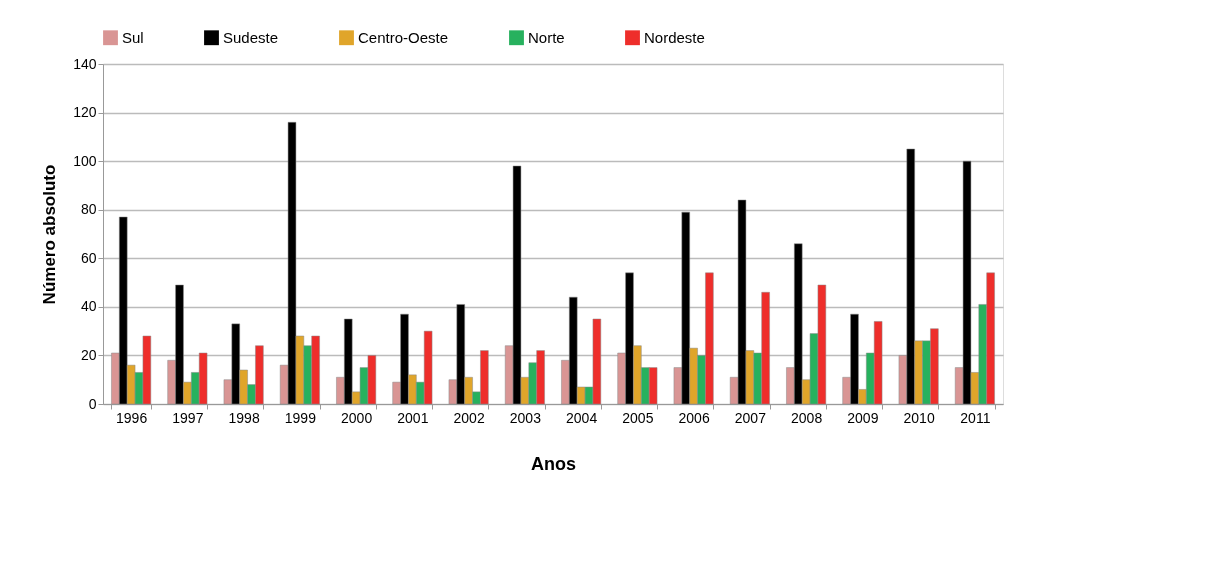 This screenshot has height=581, width=1205. I want to click on y-tick-label: 20, so click(88, 354).